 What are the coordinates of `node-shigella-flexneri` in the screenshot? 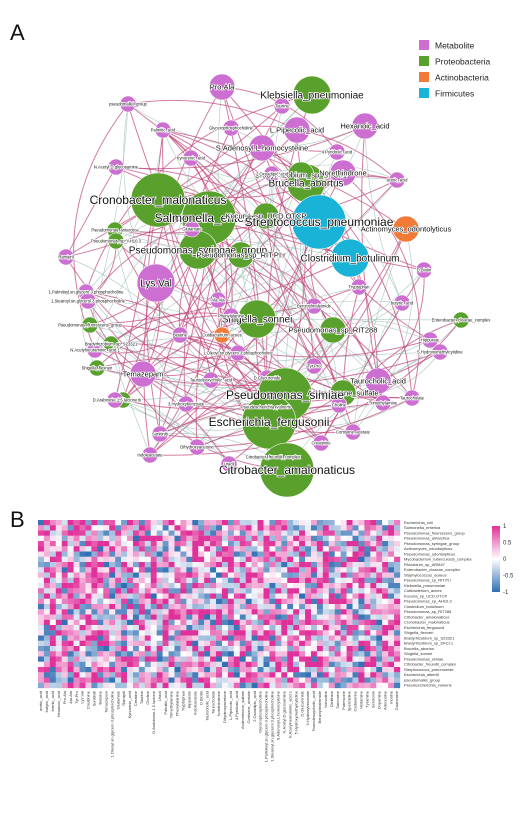 It's located at (97, 368).